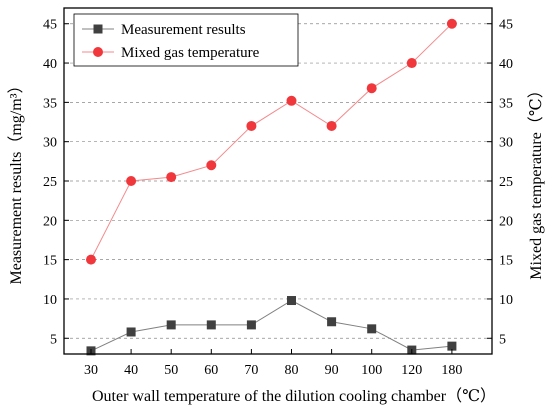 The width and height of the screenshot is (550, 409). I want to click on x-tick-label: 100, so click(371, 370).